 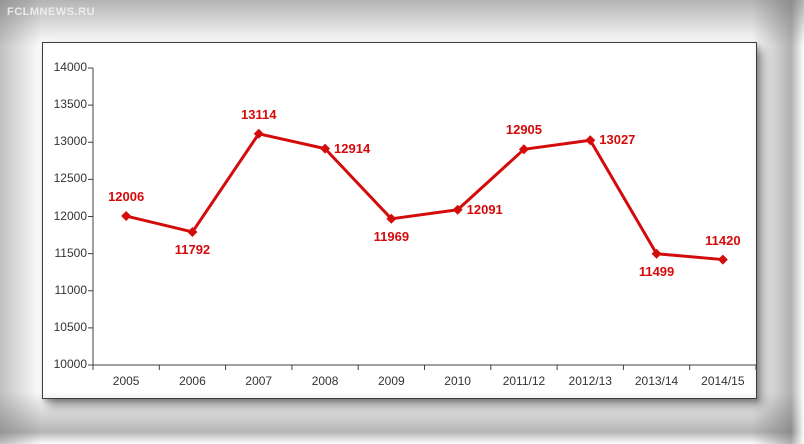 I want to click on y-axis-label: 12000, so click(x=70, y=215).